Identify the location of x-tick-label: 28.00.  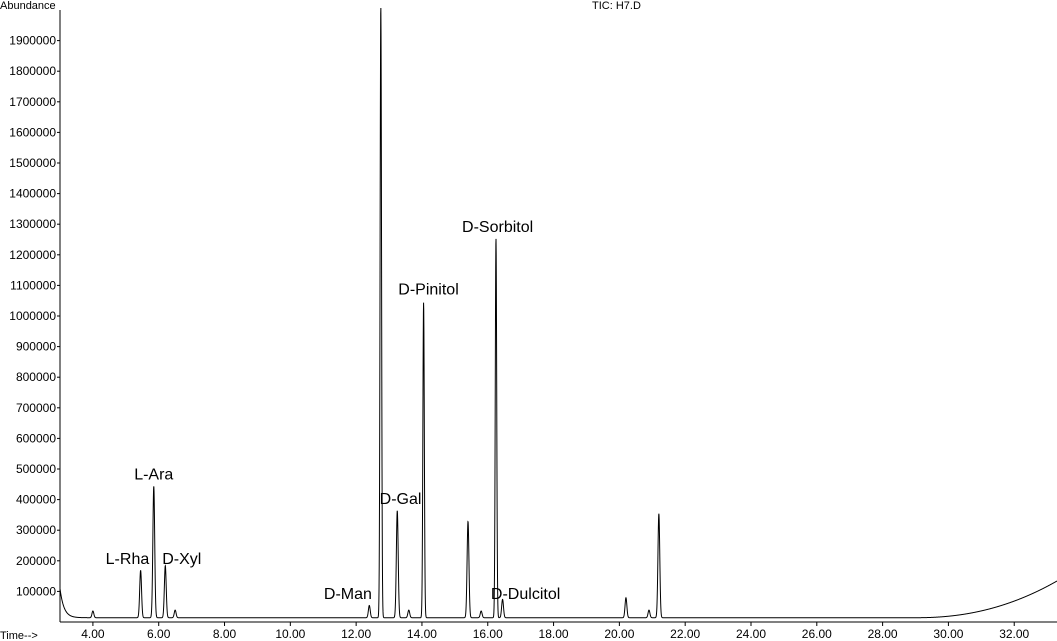
(883, 634).